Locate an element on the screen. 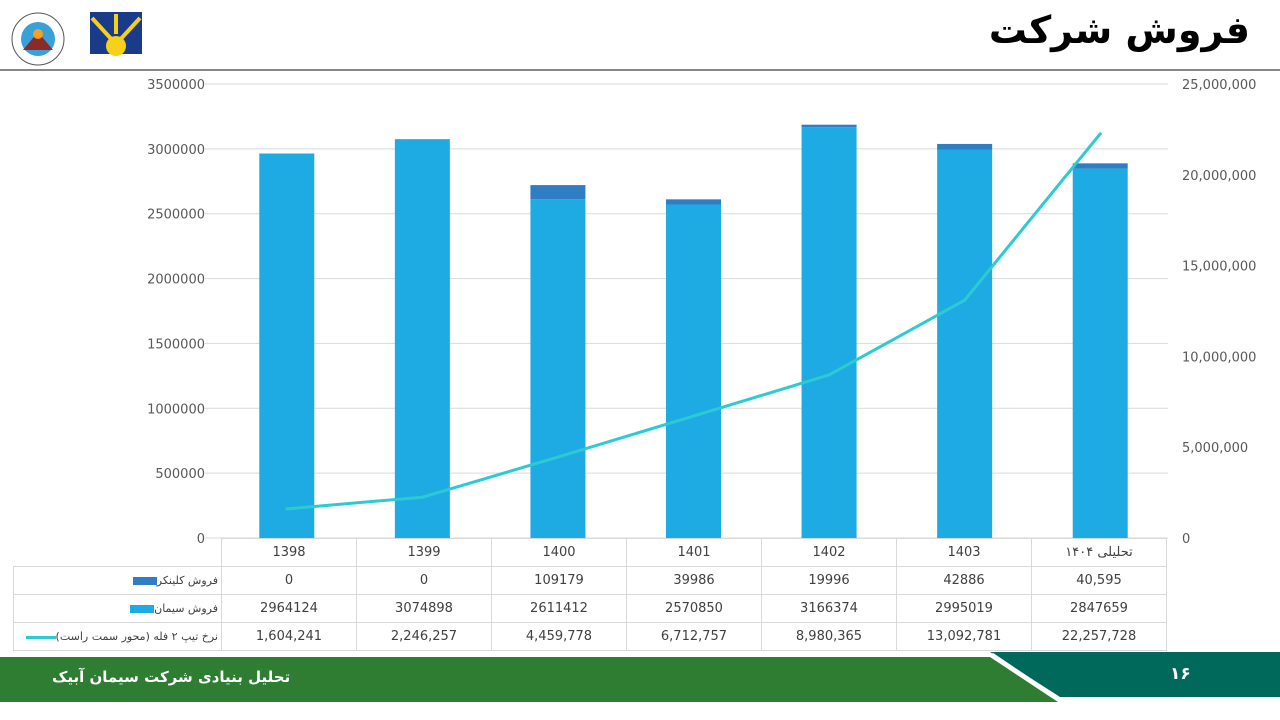 This screenshot has width=1280, height=720. col-header: تحلیلی ۱۴۰۴ is located at coordinates (1099, 552).